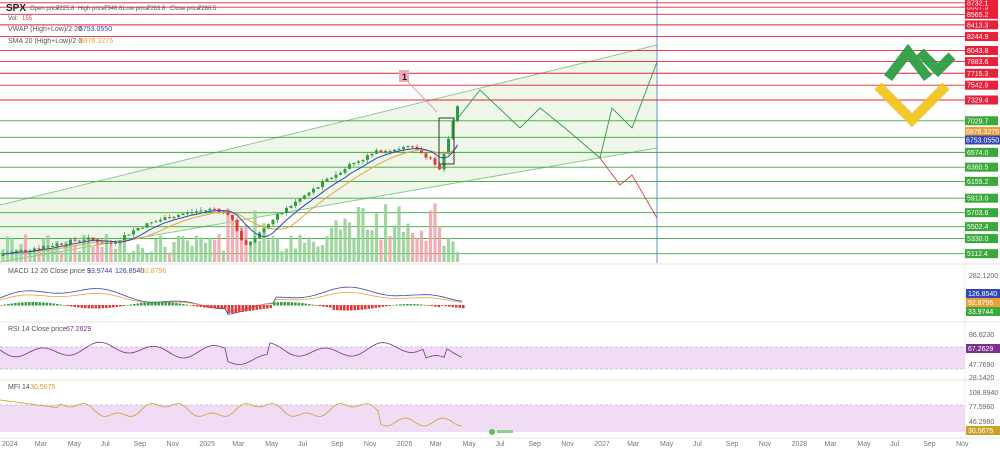 This screenshot has width=1000, height=454. Describe the element at coordinates (981, 181) in the screenshot. I see `support-level-4-tag` at that location.